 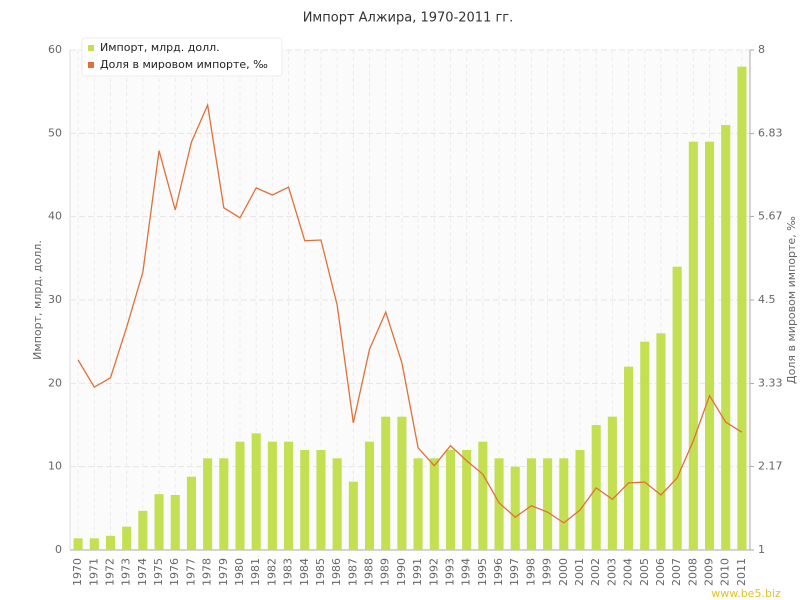 I want to click on y-tick-label: 20, so click(x=55, y=382).